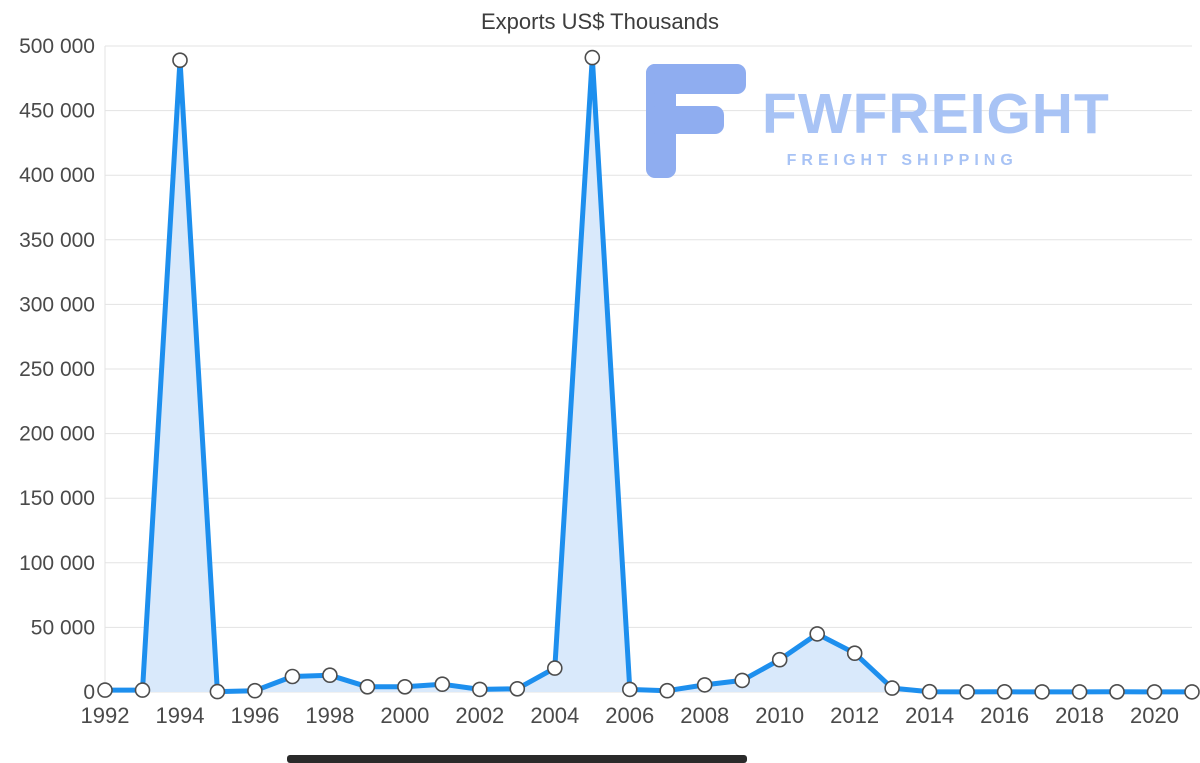  What do you see at coordinates (854, 715) in the screenshot?
I see `x-tick-label: 2012` at bounding box center [854, 715].